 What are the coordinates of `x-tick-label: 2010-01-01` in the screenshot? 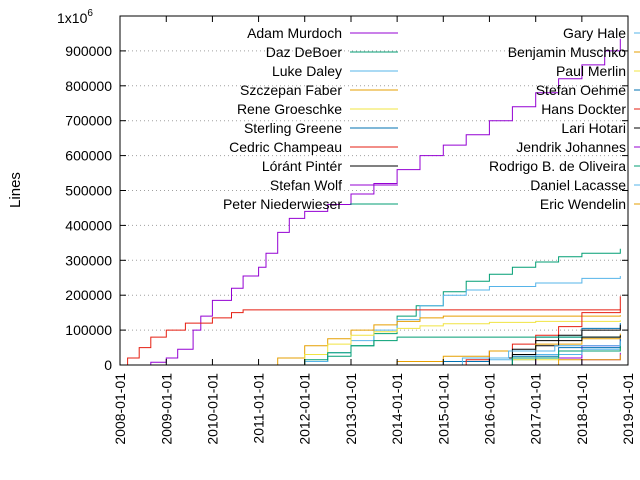 It's located at (212, 409).